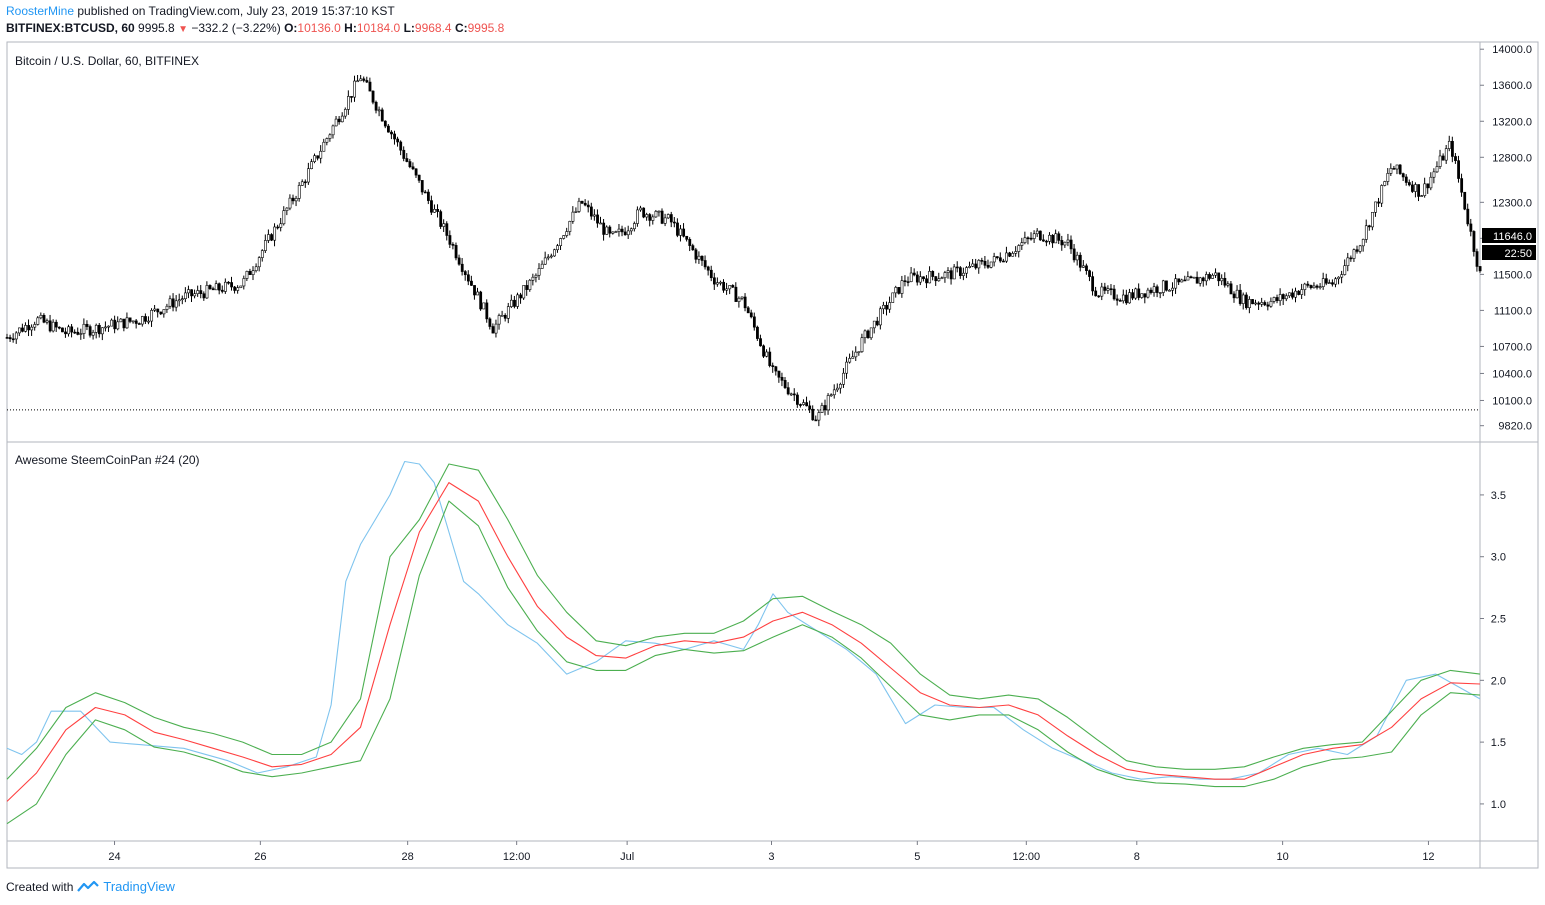 This screenshot has width=1545, height=905. What do you see at coordinates (917, 857) in the screenshot?
I see `time-tick-label: 5` at bounding box center [917, 857].